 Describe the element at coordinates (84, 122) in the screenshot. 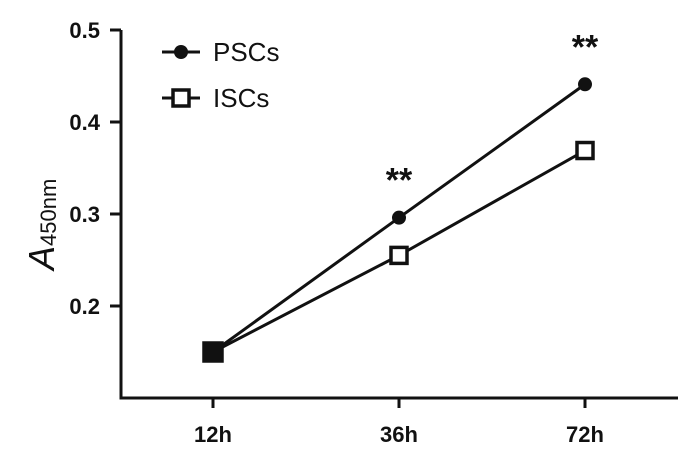

I see `y-tick-label: 0.4` at that location.